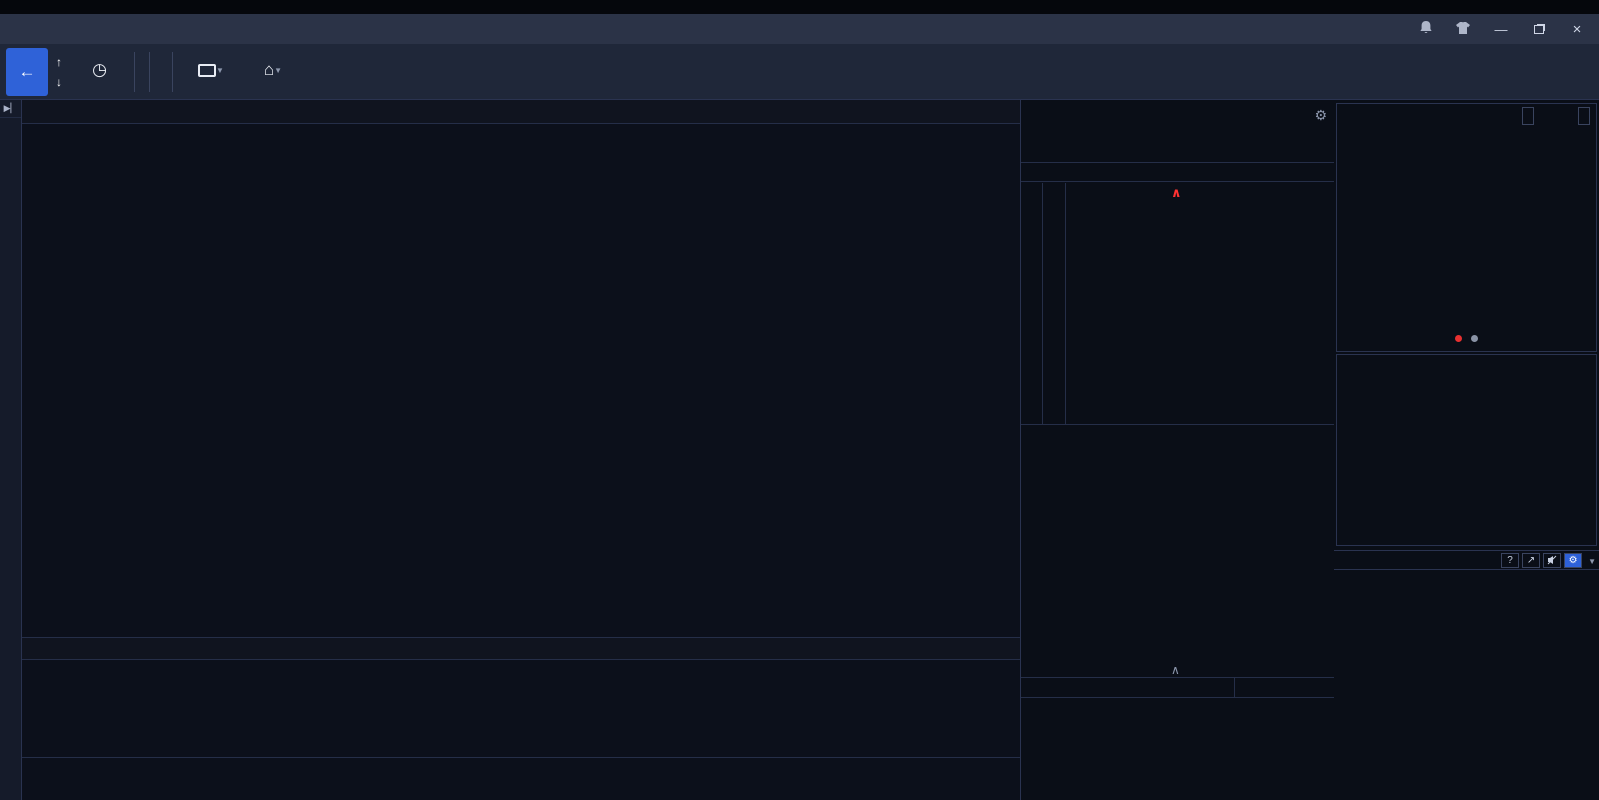 Image resolution: width=1599 pixels, height=800 pixels. I want to click on volume-indicator-tabs, so click(521, 648).